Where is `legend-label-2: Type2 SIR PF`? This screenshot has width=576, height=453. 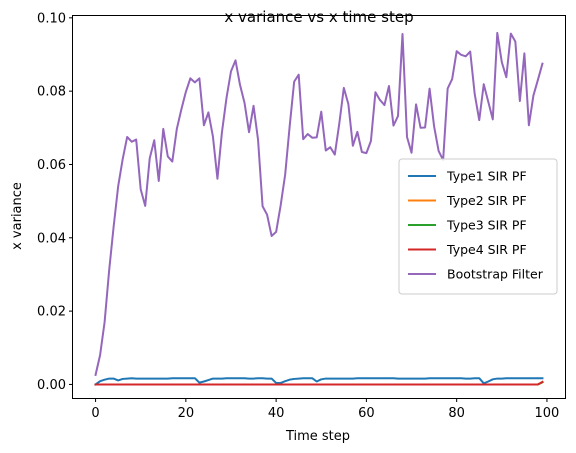
legend-label-2: Type2 SIR PF is located at coordinates (486, 200).